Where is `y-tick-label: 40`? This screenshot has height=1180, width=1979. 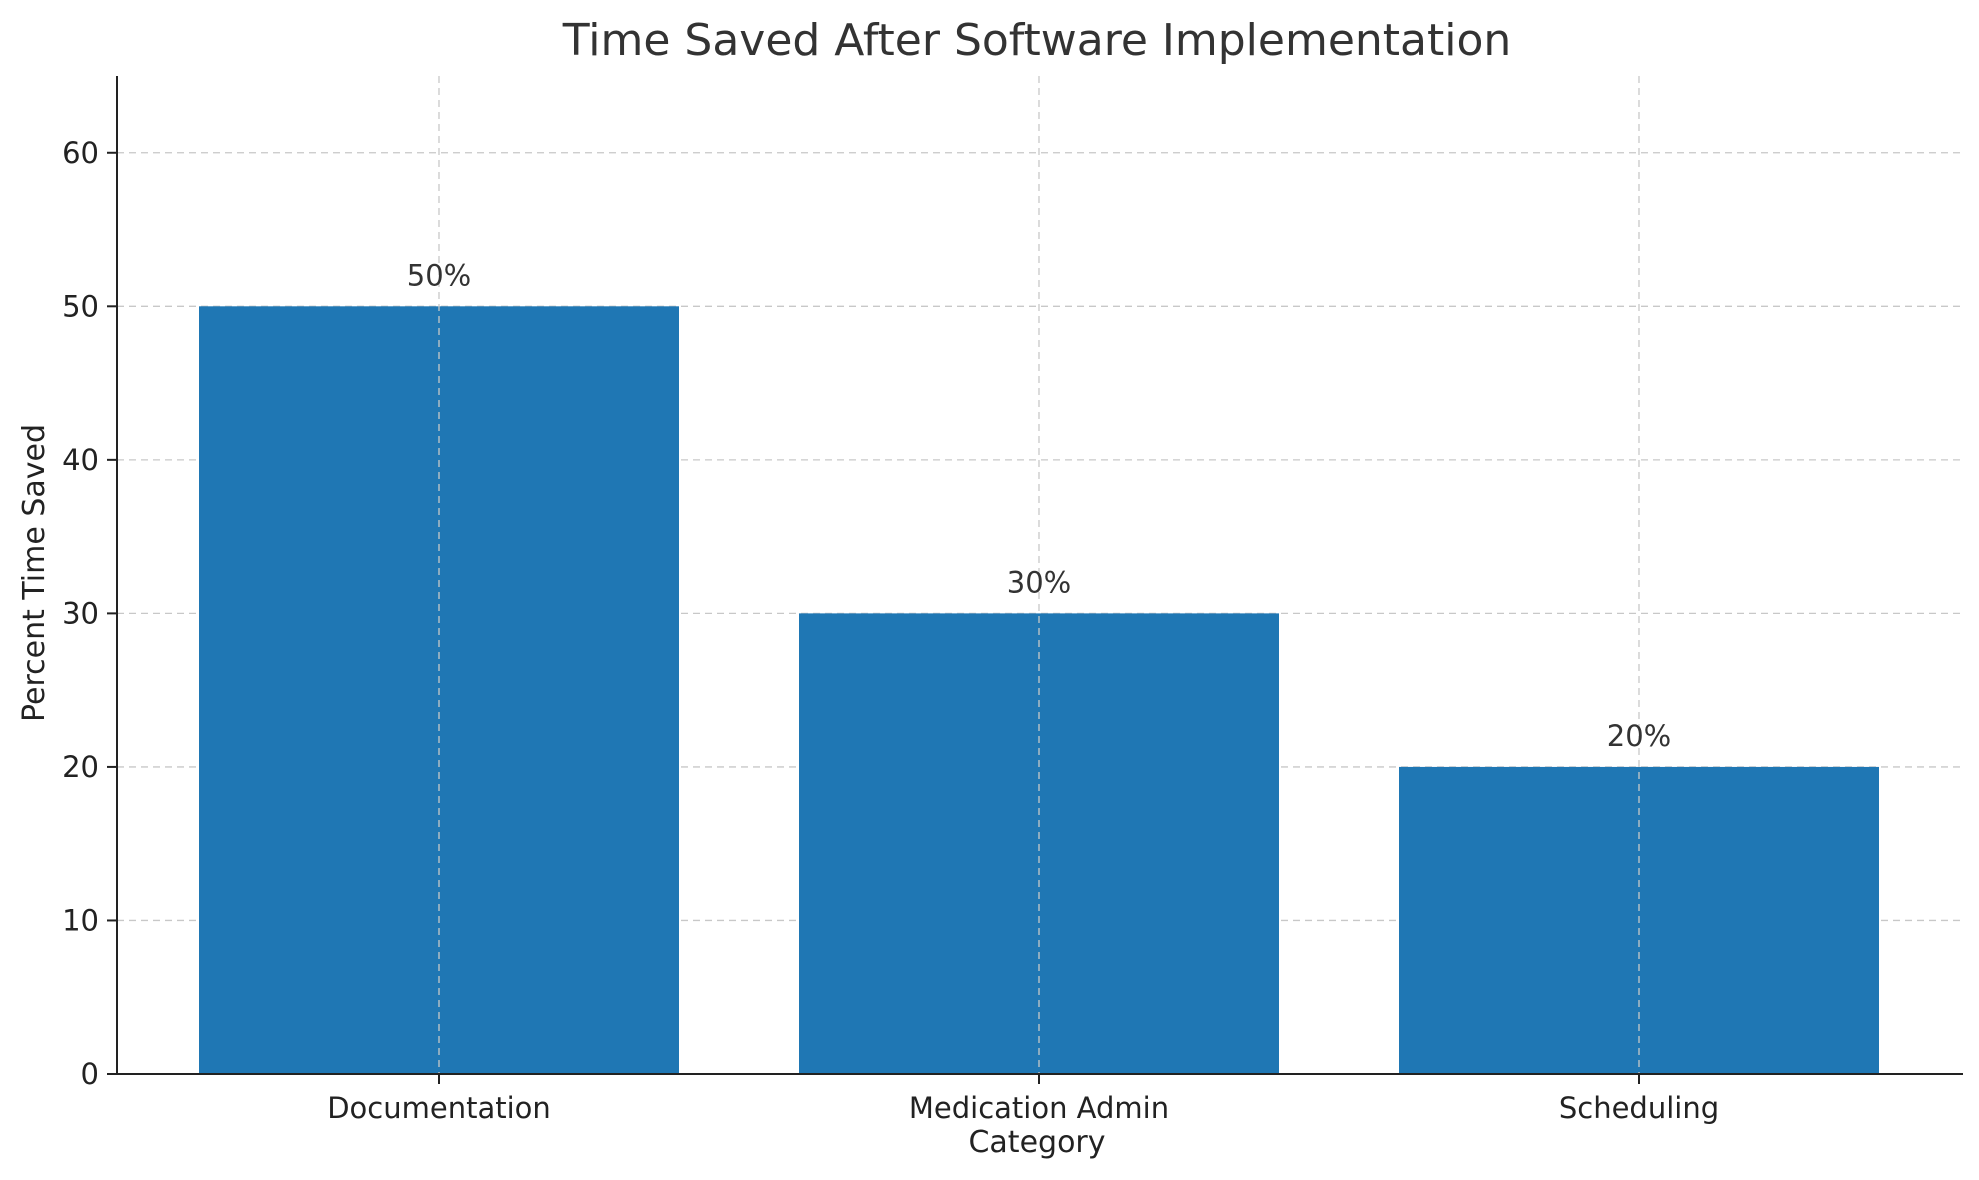
y-tick-label: 40 is located at coordinates (80, 460).